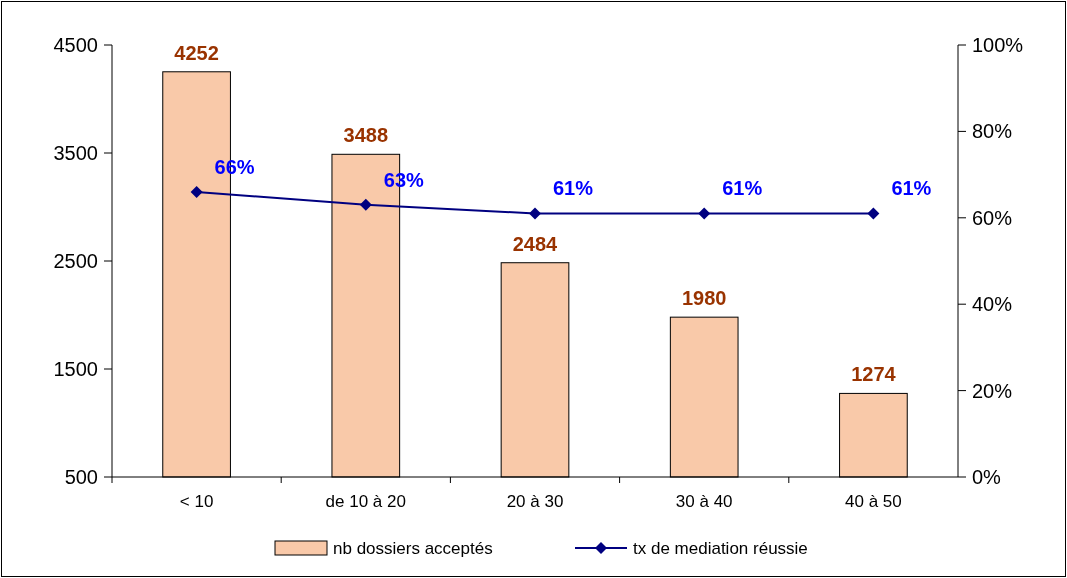 This screenshot has height=578, width=1067. I want to click on x-tick-label: 20 à 30, so click(535, 501).